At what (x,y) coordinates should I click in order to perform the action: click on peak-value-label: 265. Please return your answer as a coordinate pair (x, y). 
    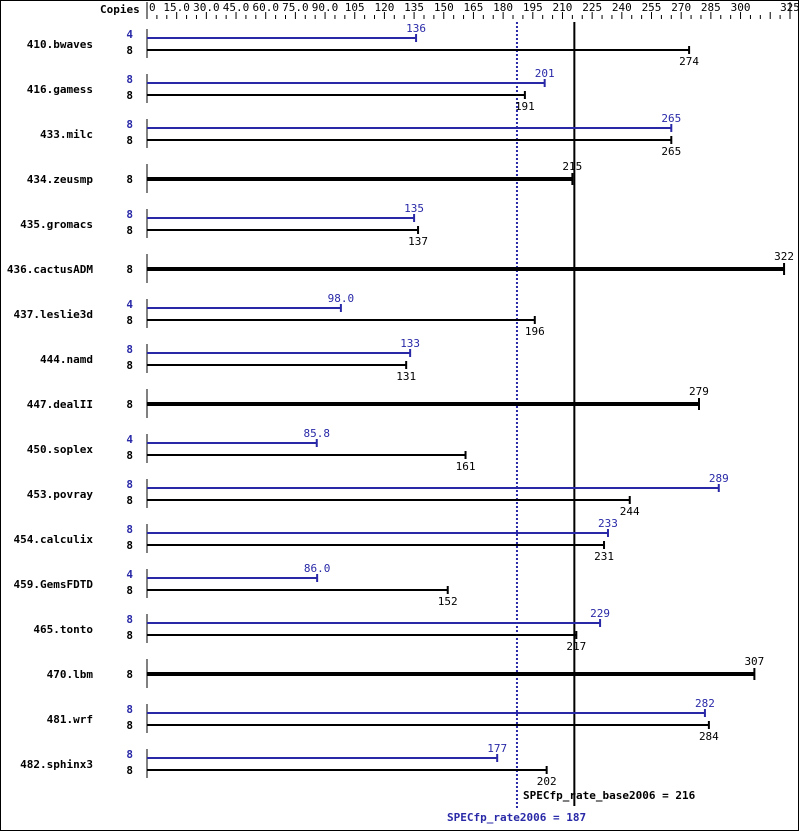
    Looking at the image, I should click on (671, 118).